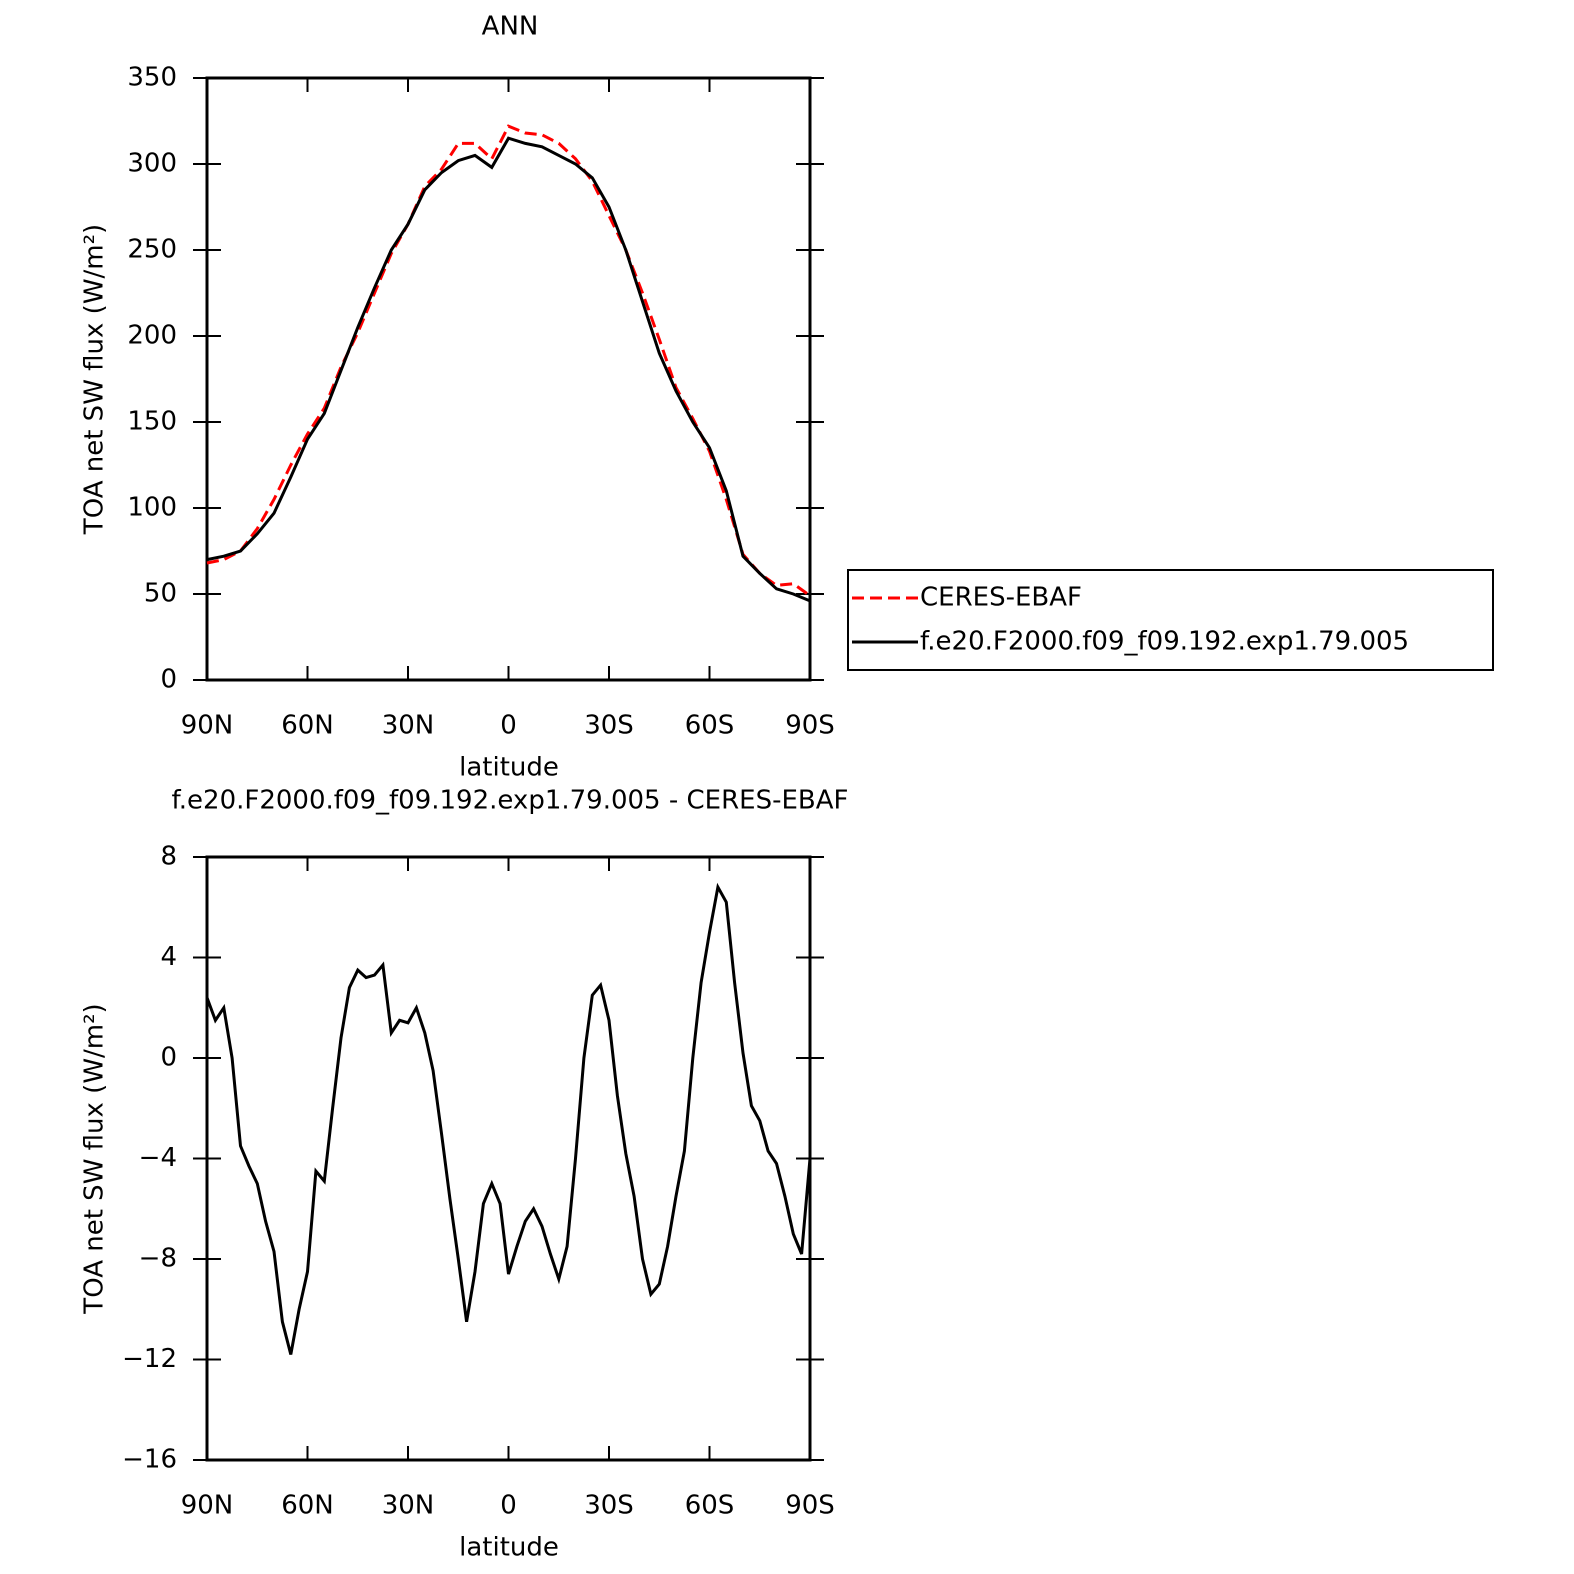 The width and height of the screenshot is (1574, 1574). I want to click on legend-label: CERES-EBAF, so click(1001, 598).